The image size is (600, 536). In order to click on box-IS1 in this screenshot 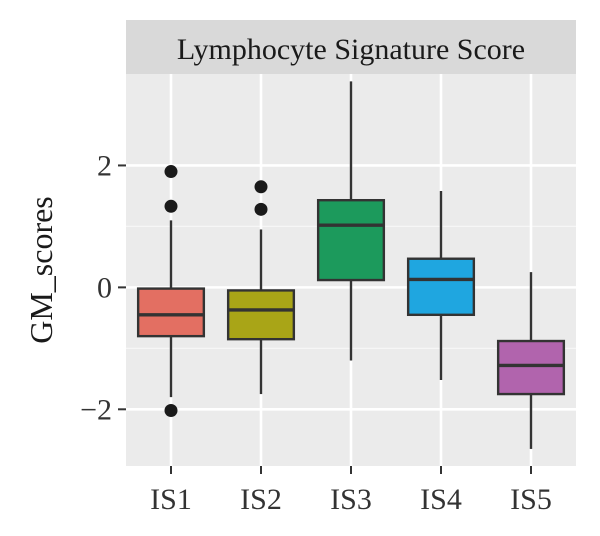, I will do `click(171, 291)`.